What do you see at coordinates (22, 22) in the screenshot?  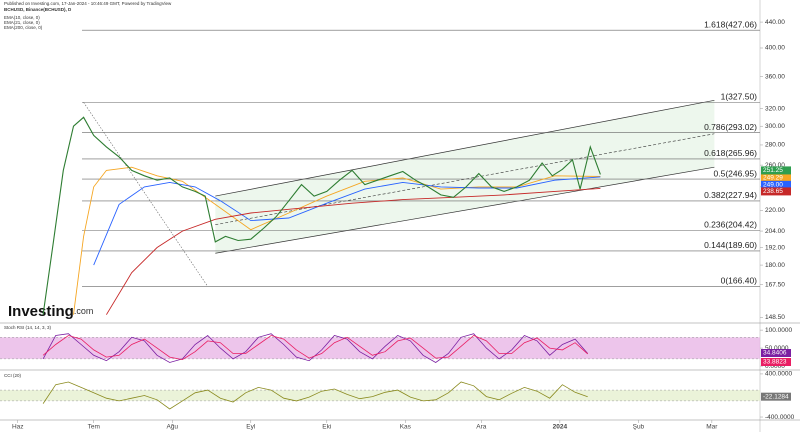 I see `legend-entry: EMA(21, close, 0)` at bounding box center [22, 22].